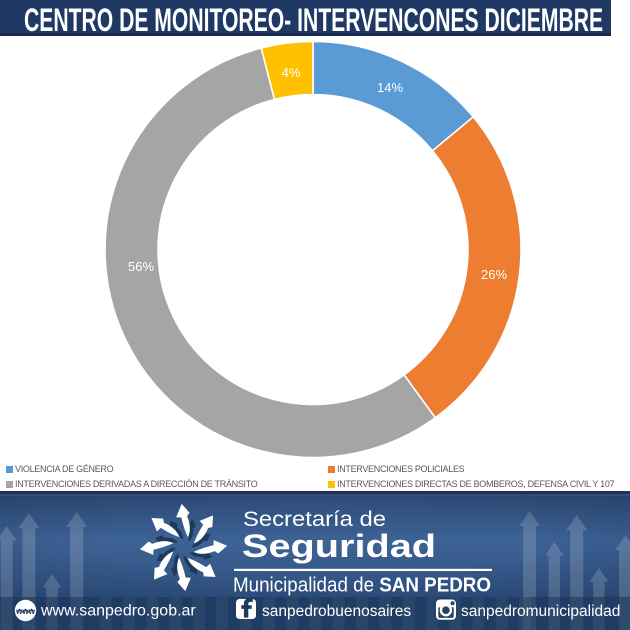  What do you see at coordinates (314, 519) in the screenshot?
I see `svg-text: Secretaría de` at bounding box center [314, 519].